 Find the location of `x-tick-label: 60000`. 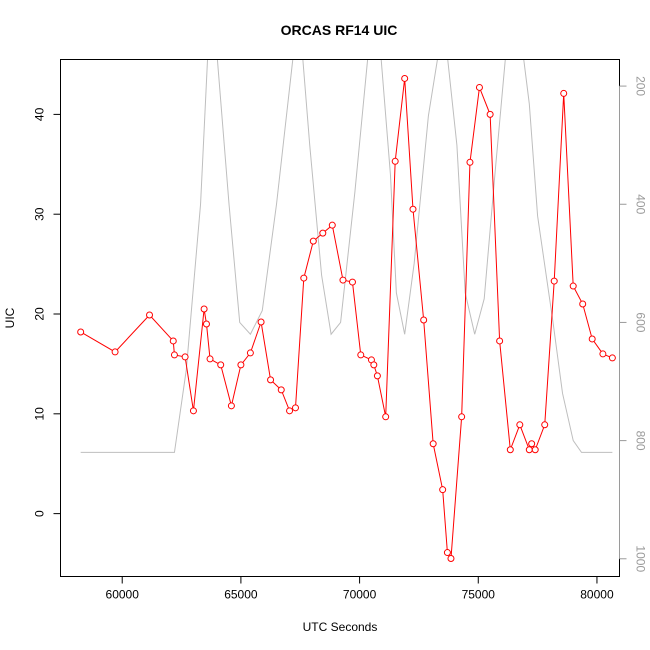

x-tick-label: 60000 is located at coordinates (123, 595).